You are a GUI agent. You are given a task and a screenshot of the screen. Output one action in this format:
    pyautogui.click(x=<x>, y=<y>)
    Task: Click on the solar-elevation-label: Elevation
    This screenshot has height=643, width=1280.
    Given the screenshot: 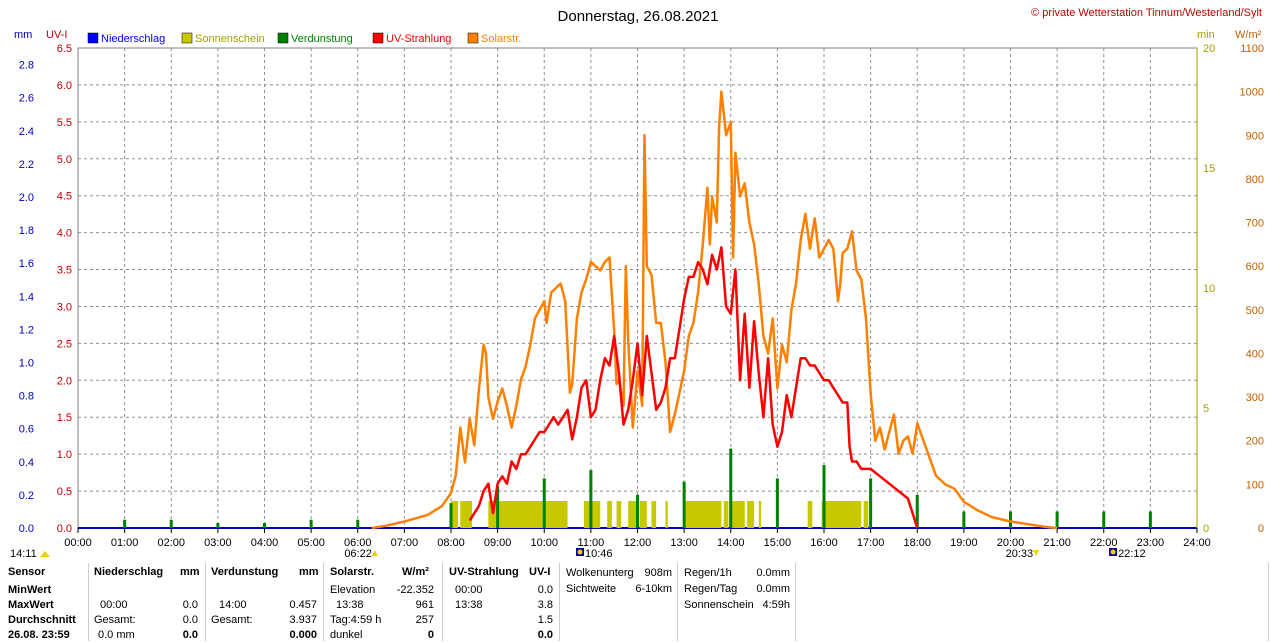 What is the action you would take?
    pyautogui.click(x=353, y=590)
    